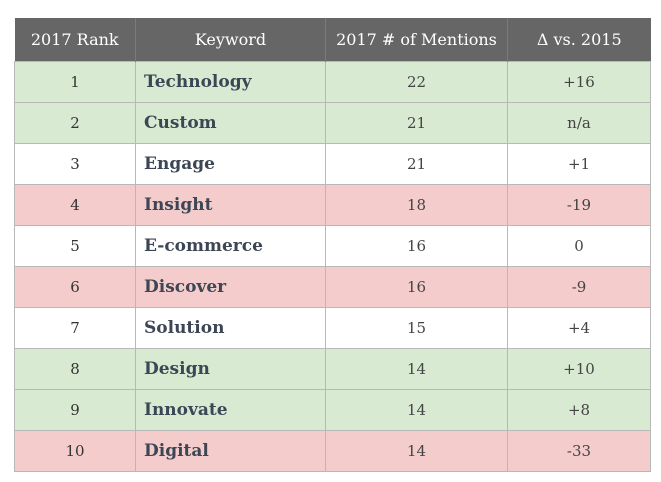 The image size is (661, 482). Describe the element at coordinates (579, 287) in the screenshot. I see `delta-cell: -9` at that location.